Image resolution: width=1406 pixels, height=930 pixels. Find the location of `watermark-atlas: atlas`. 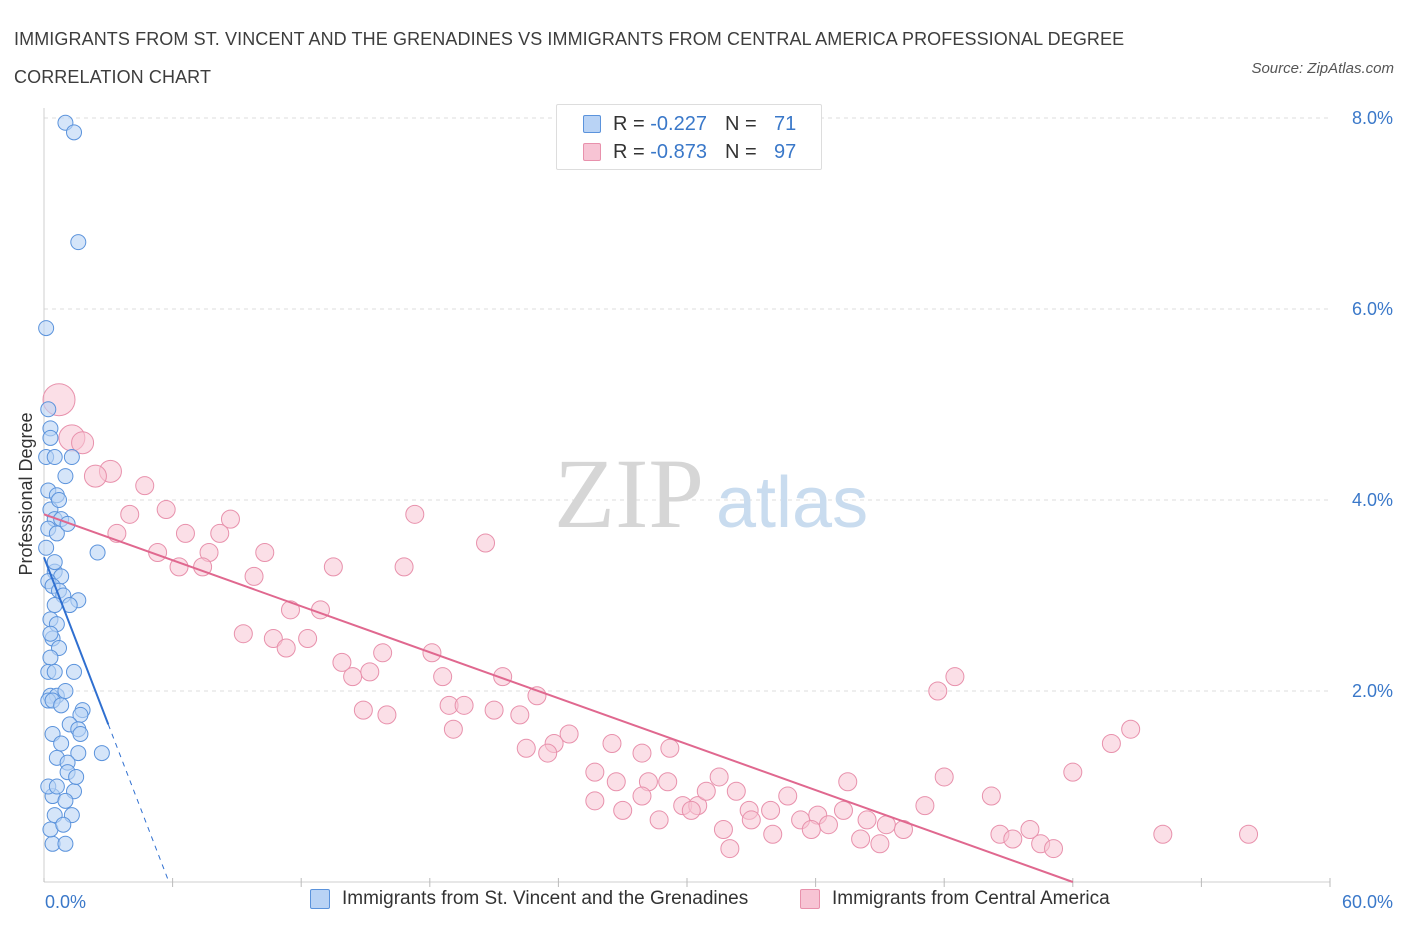

watermark-atlas: atlas is located at coordinates (792, 503).